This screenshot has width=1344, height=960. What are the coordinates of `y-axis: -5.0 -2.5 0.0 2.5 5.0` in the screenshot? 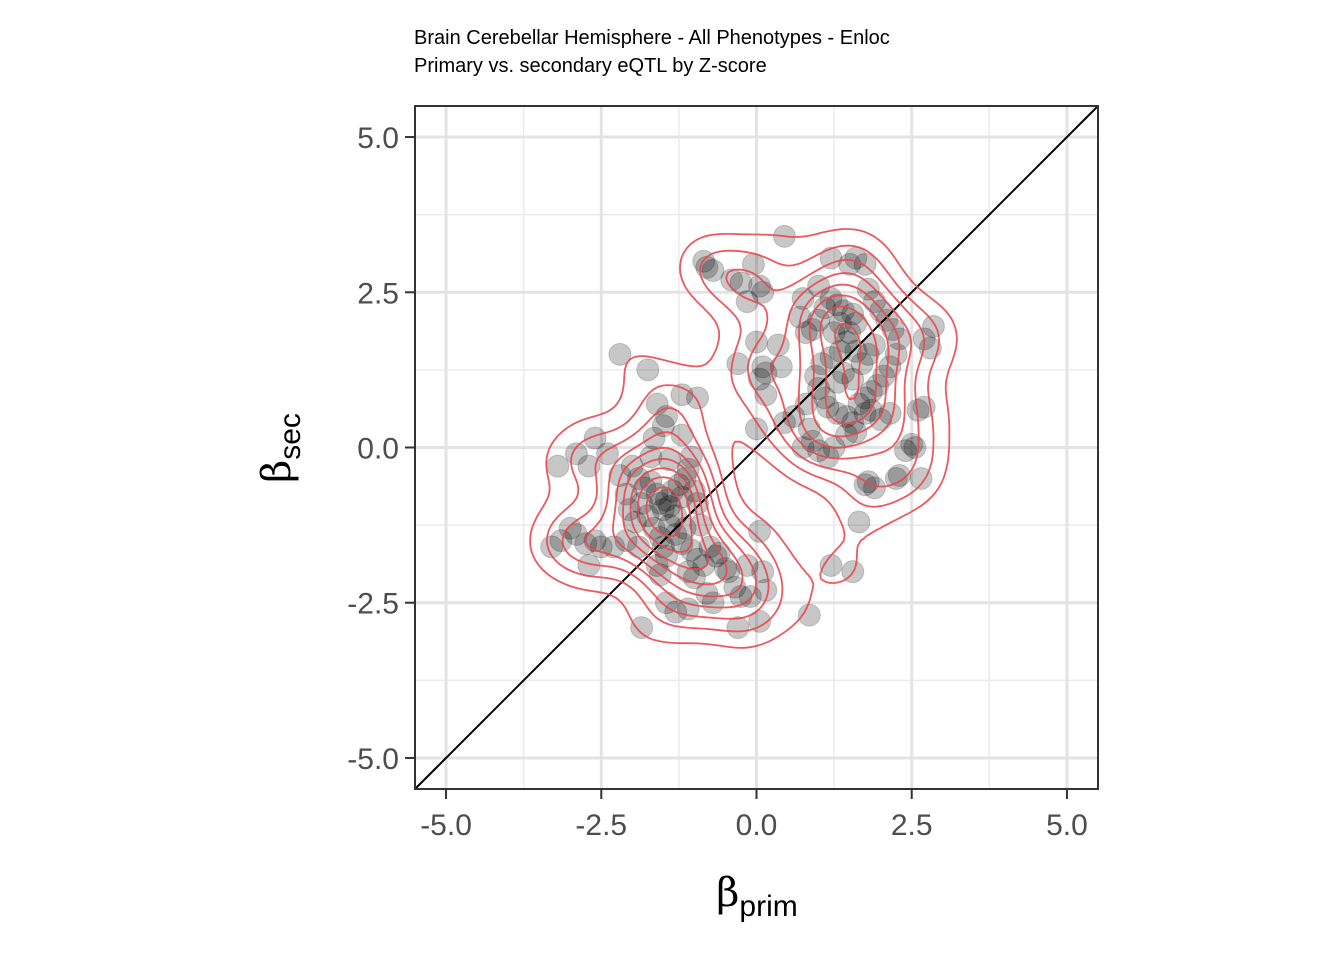 It's located at (381, 449).